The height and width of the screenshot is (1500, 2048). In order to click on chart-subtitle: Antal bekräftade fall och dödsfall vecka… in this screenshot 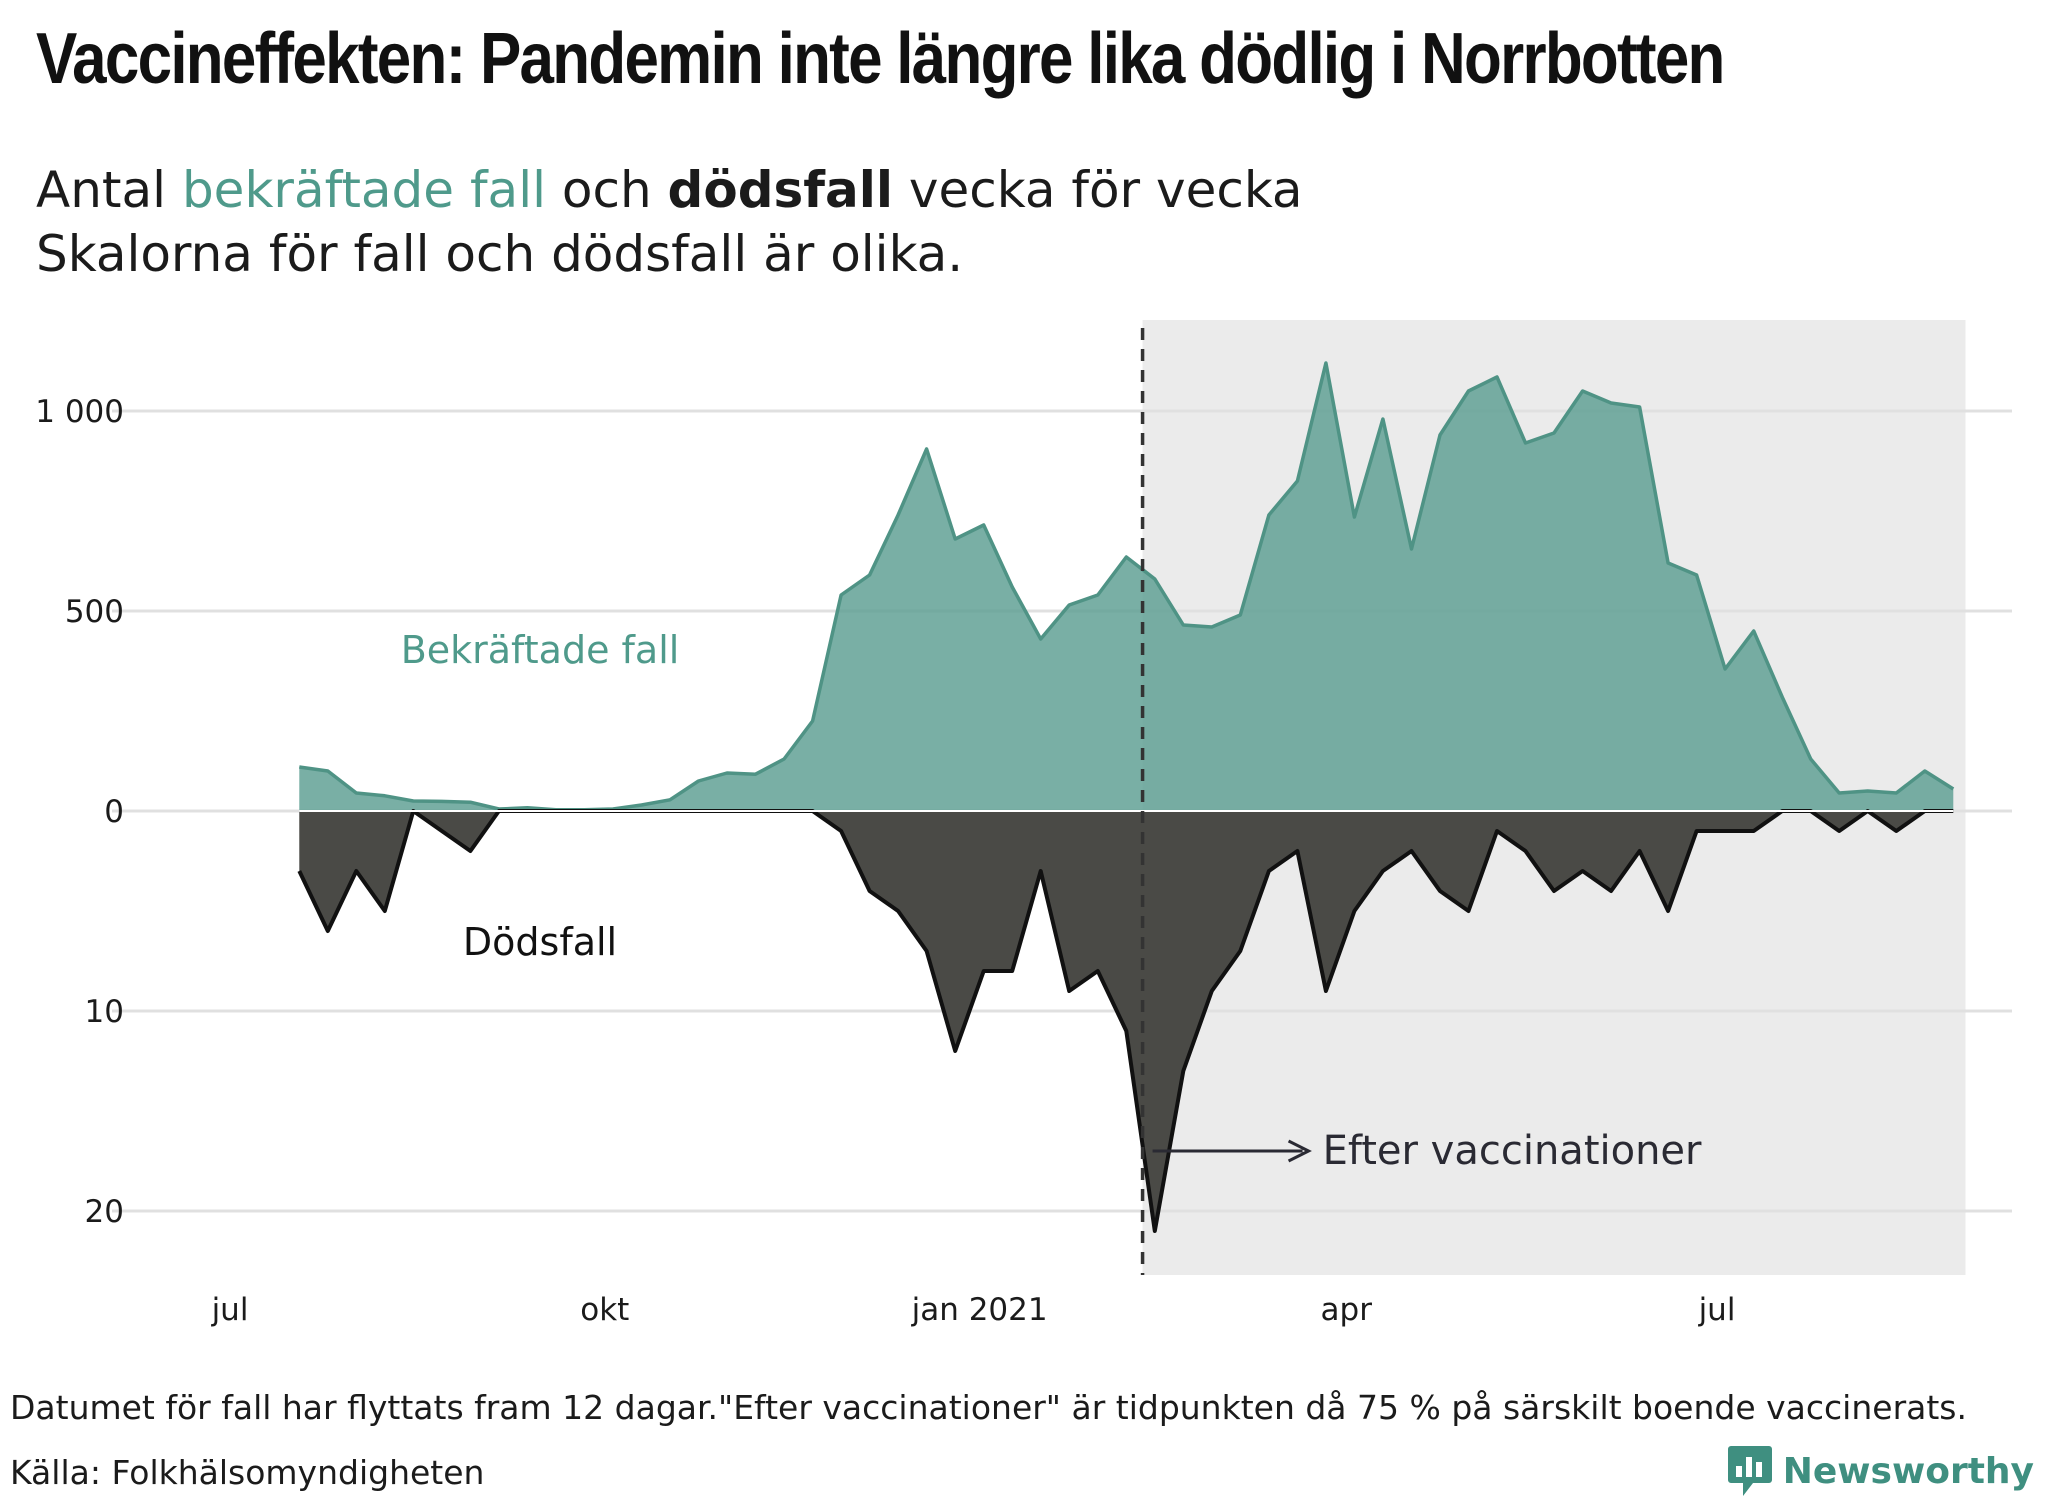, I will do `click(669, 222)`.